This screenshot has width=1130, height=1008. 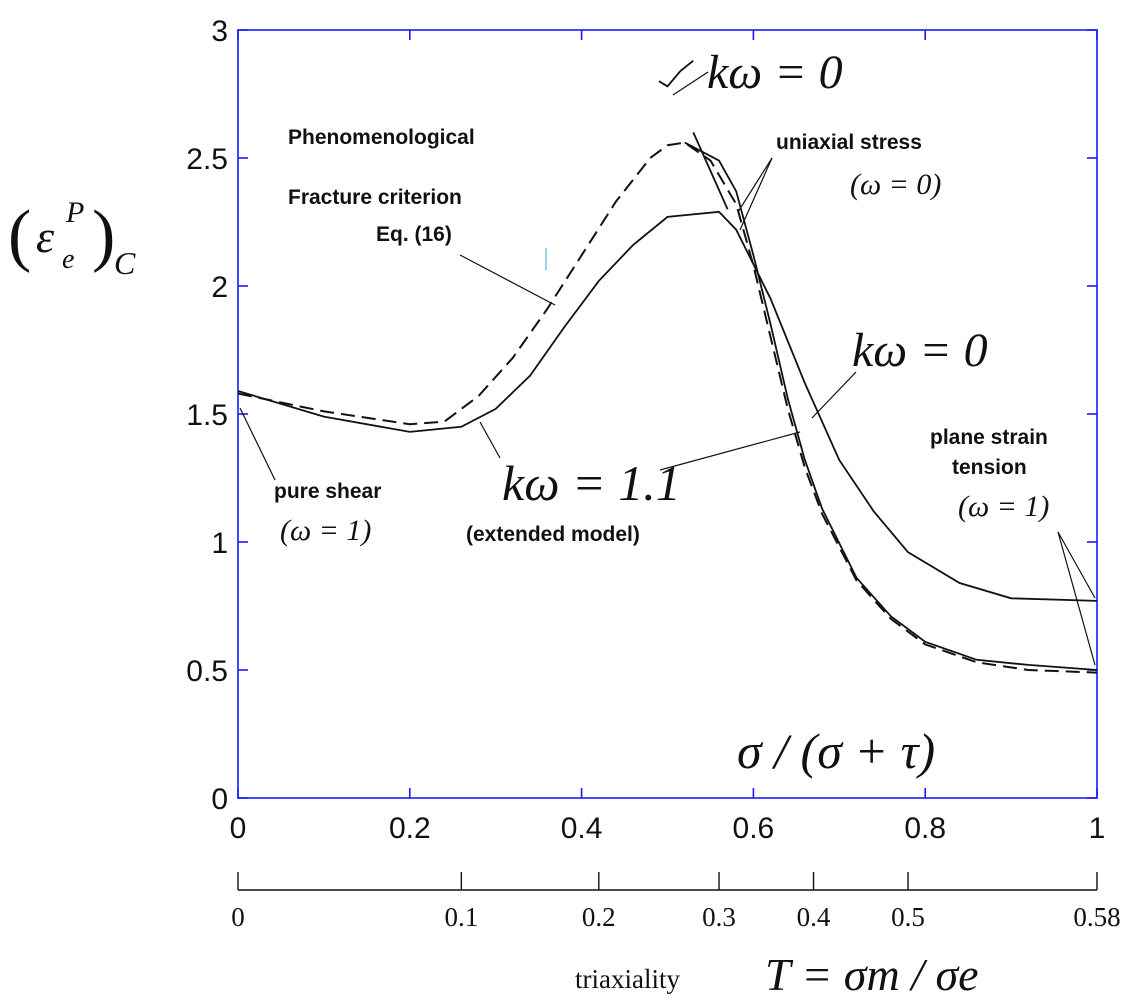 I want to click on pure-shear-leader, so click(x=257, y=444).